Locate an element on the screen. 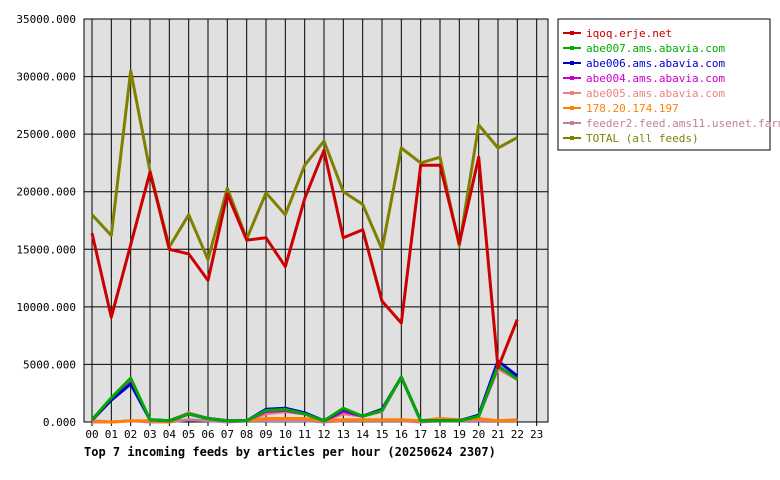  x-tick-label: 21 is located at coordinates (497, 434).